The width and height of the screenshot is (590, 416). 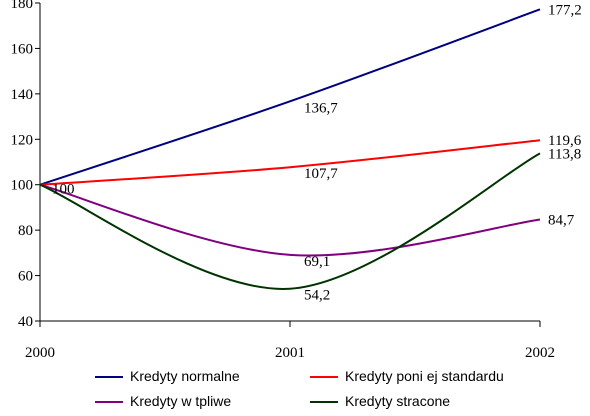 I want to click on y-tick-label: 100, so click(x=22, y=186).